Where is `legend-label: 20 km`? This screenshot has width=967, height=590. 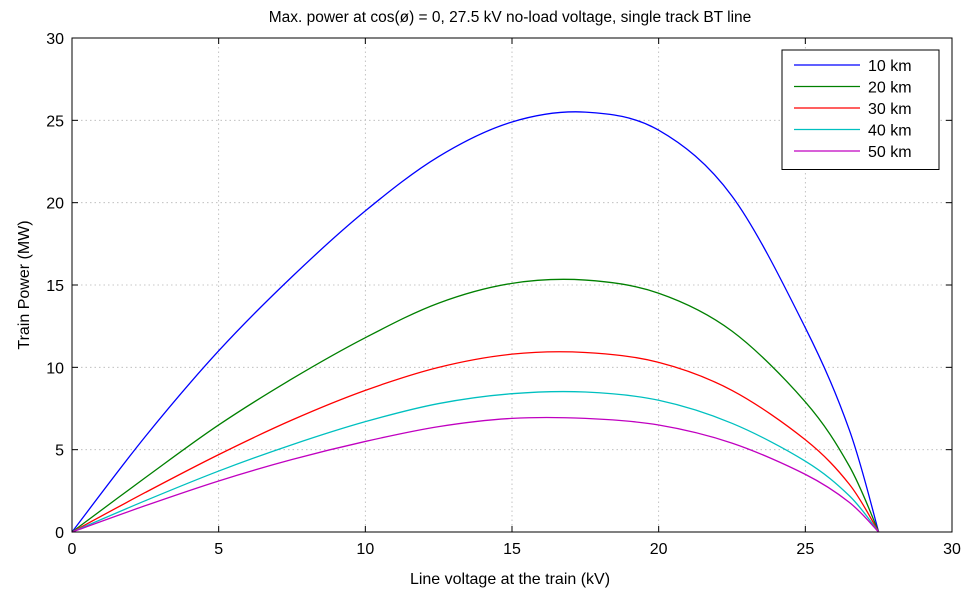
legend-label: 20 km is located at coordinates (890, 88).